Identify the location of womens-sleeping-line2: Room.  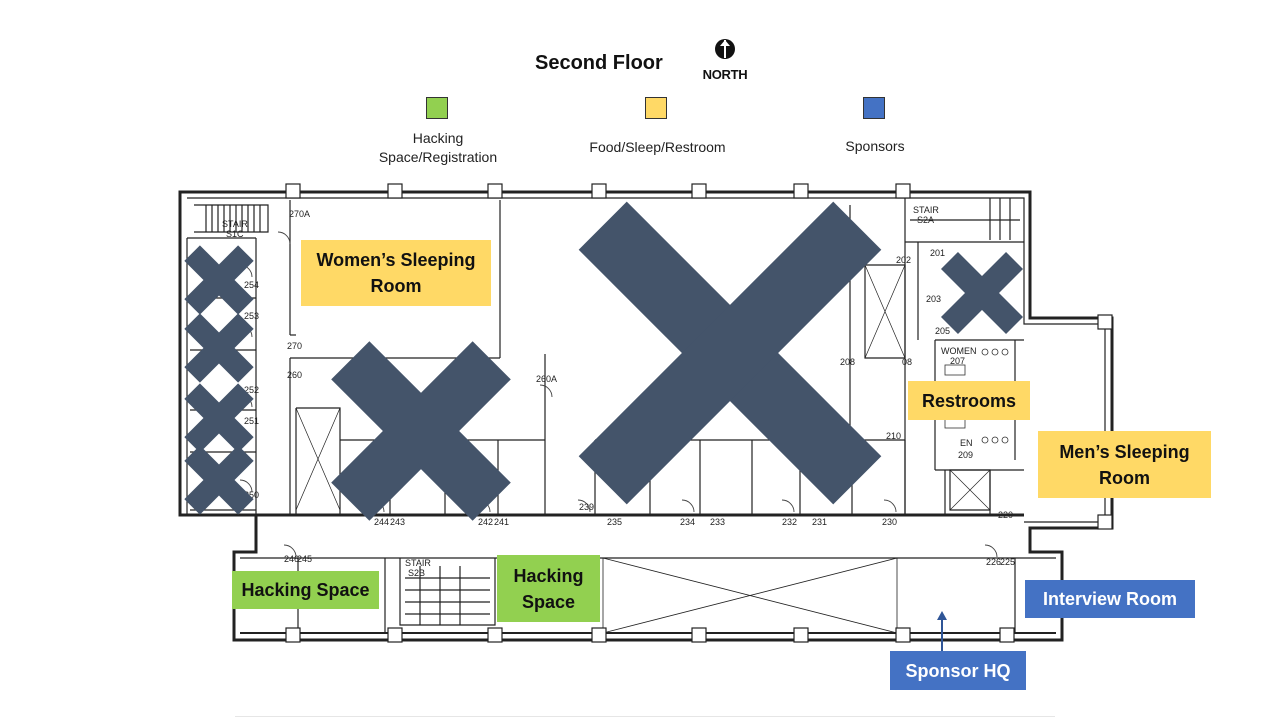
(396, 286).